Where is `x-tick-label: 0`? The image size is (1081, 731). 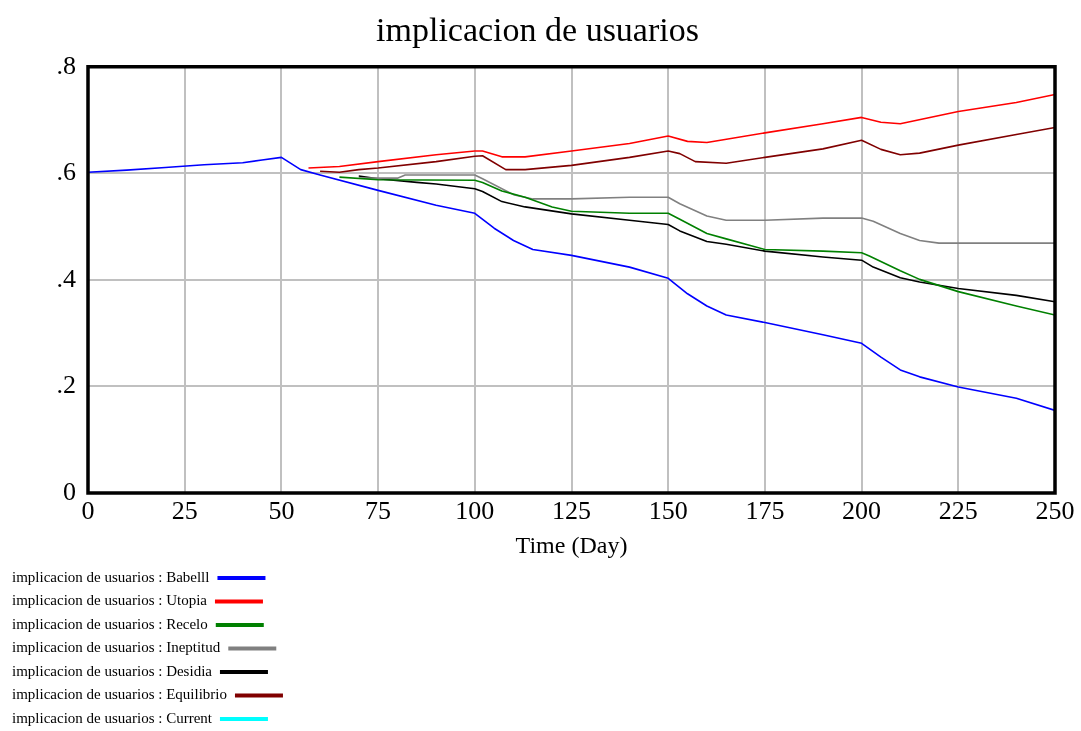
x-tick-label: 0 is located at coordinates (88, 511).